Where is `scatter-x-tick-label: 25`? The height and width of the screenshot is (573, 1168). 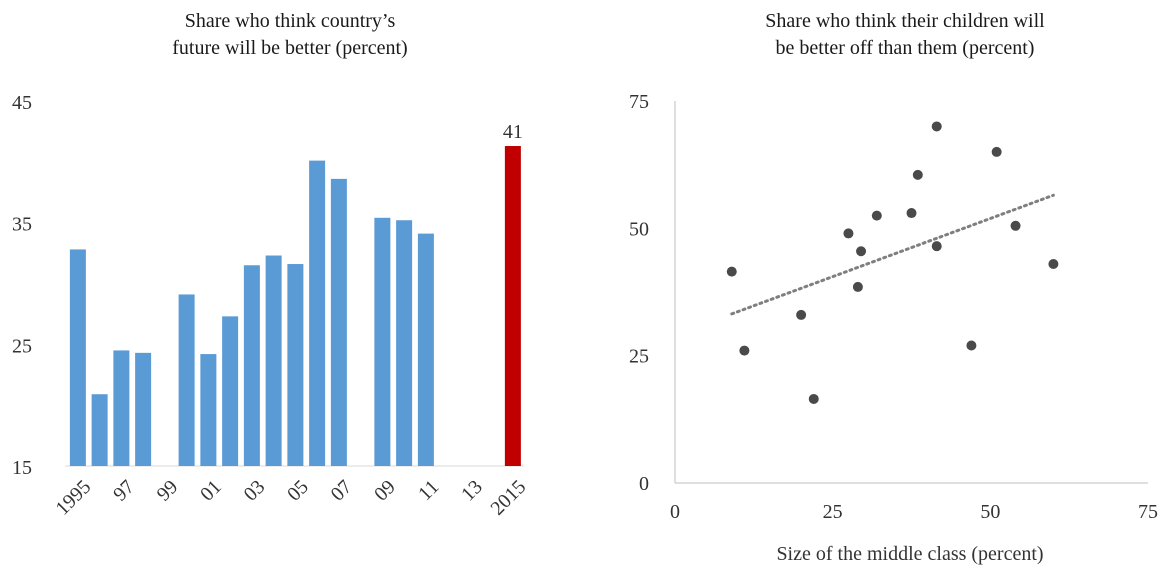
scatter-x-tick-label: 25 is located at coordinates (833, 512).